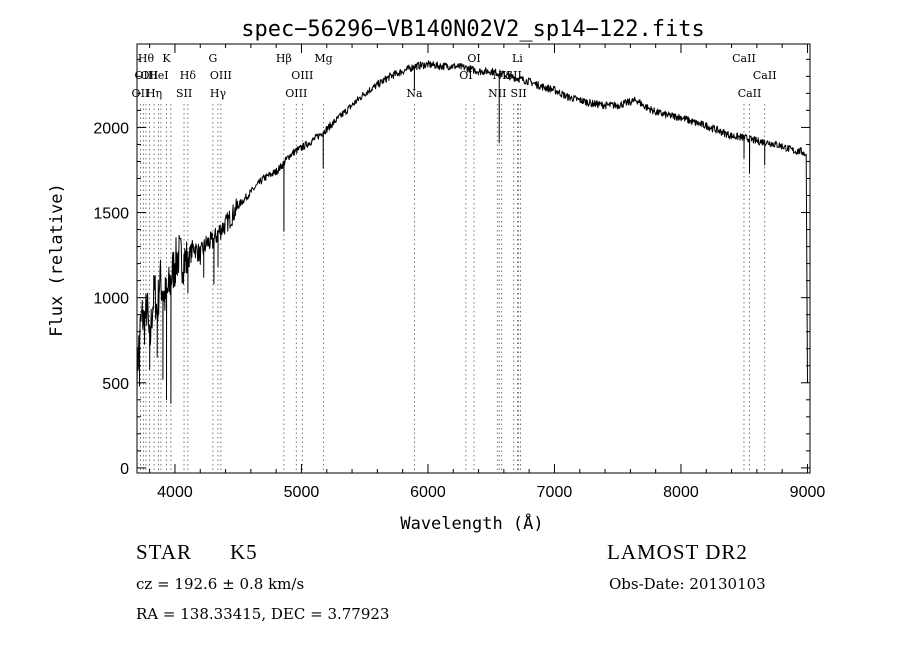  Describe the element at coordinates (677, 552) in the screenshot. I see `survey-name: LAMOST DR2` at that location.